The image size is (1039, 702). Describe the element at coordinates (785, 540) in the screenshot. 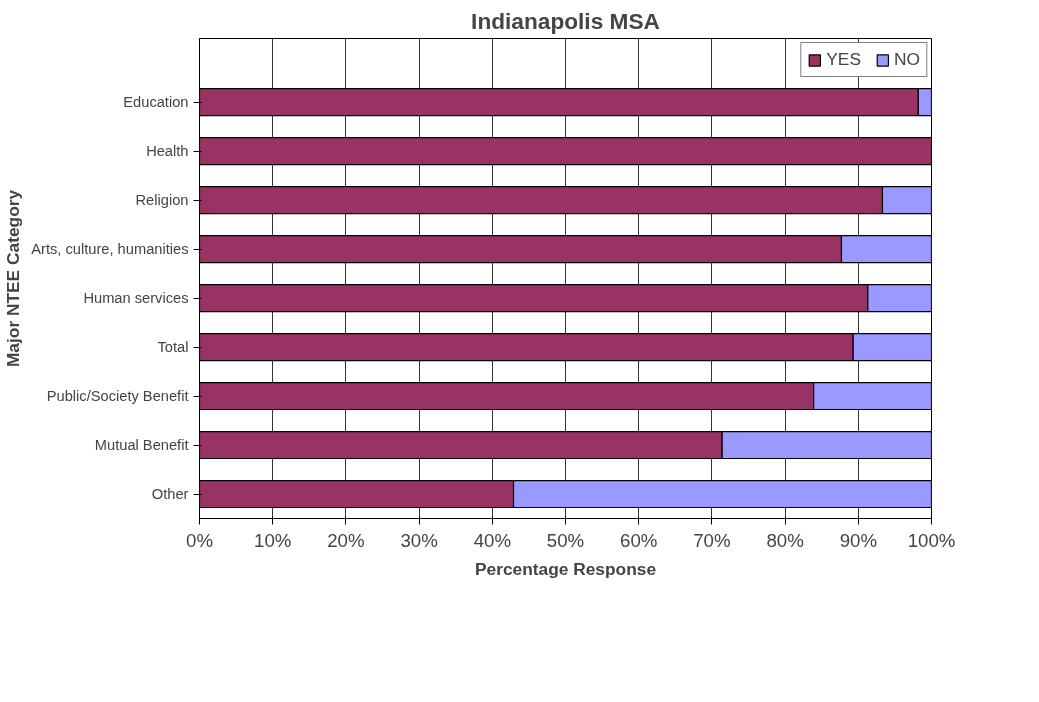

I see `x-tick-label: 80%` at that location.